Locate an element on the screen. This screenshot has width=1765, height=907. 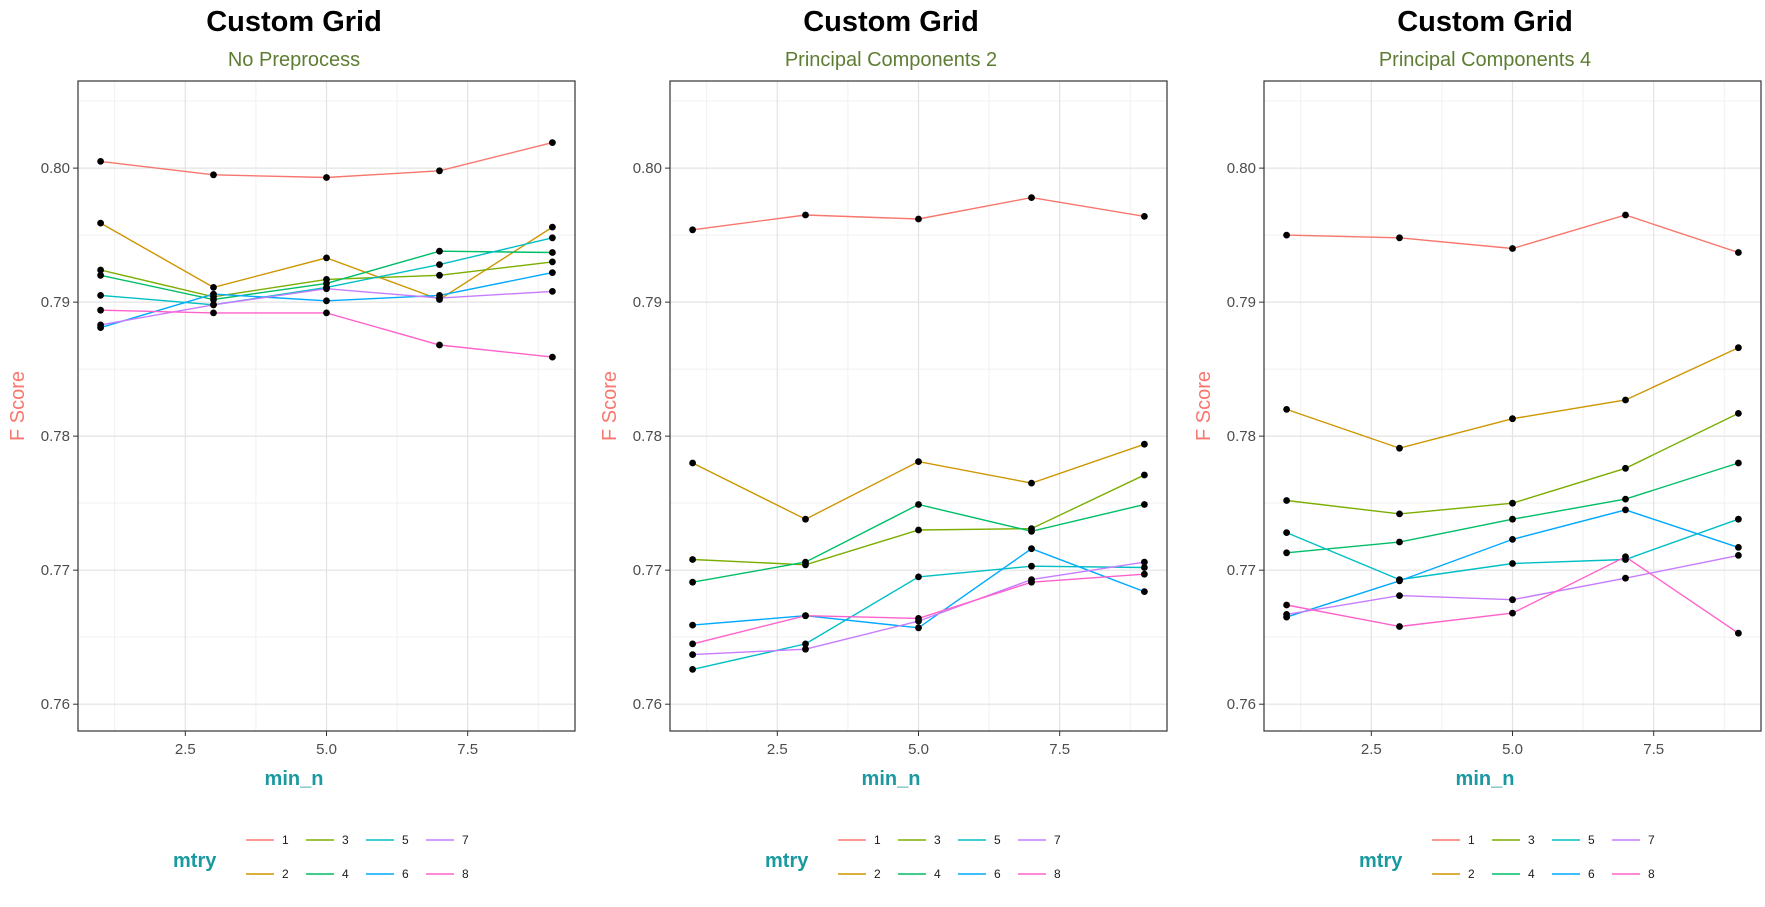
chart-subtitle: Principal Components 2 is located at coordinates (891, 60).